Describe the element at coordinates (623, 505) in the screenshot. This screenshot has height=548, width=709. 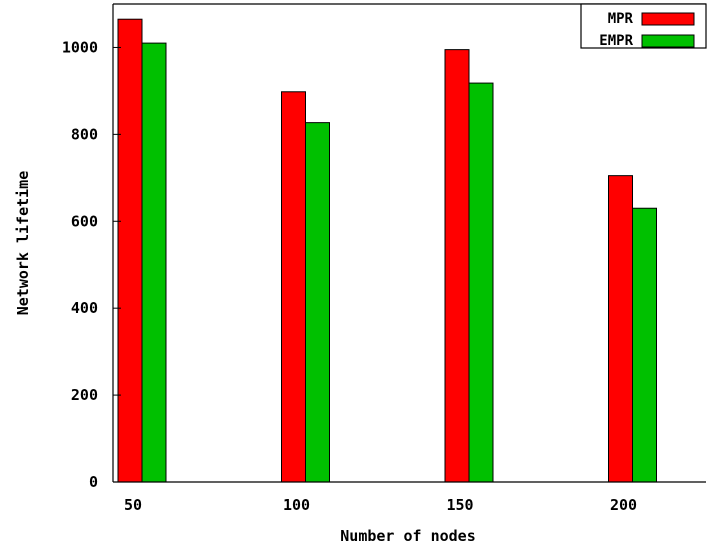
I see `x-tick-label: 200` at that location.